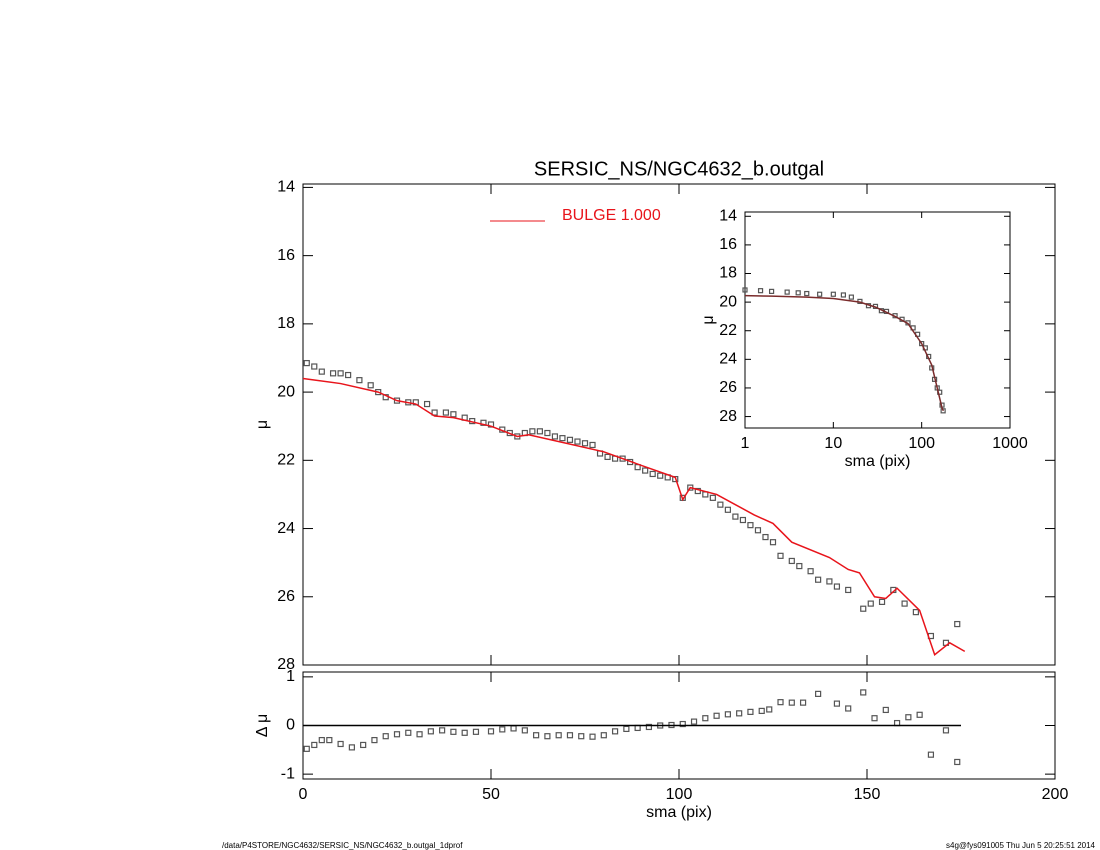  Describe the element at coordinates (286, 528) in the screenshot. I see `y-tick-label: 24` at that location.